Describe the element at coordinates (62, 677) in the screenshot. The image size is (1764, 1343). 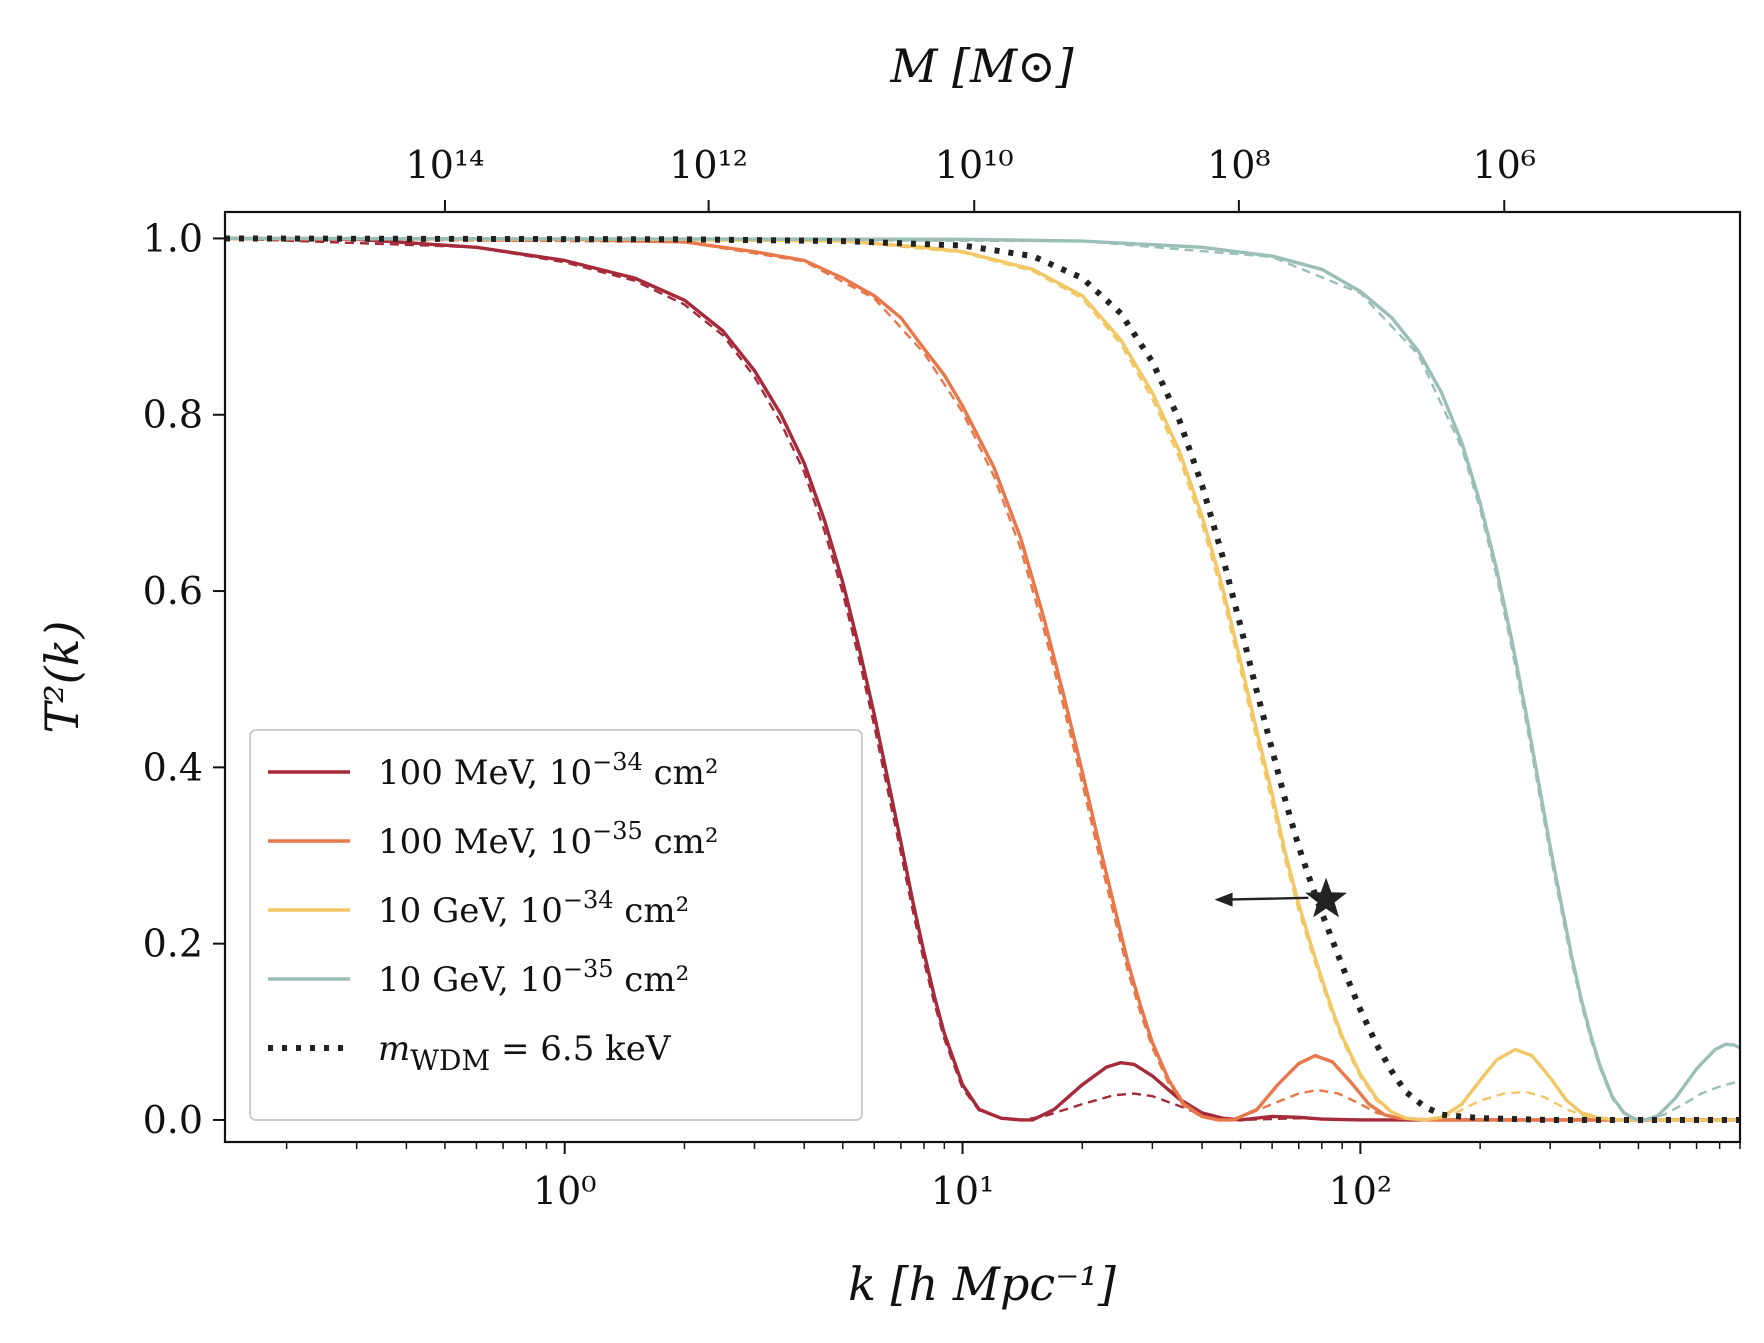
I see `y-axis-label: T²(k)` at that location.